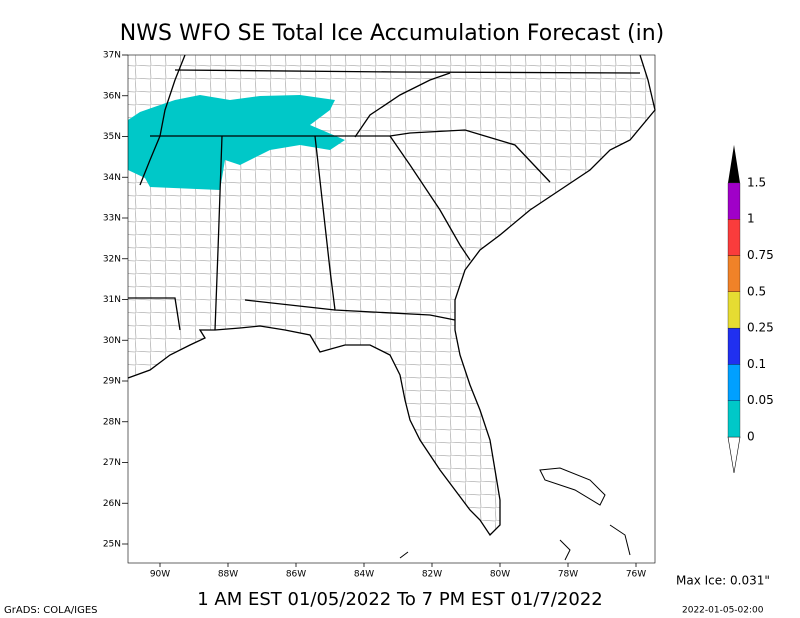 This screenshot has height=618, width=800. What do you see at coordinates (636, 575) in the screenshot?
I see `lon-label: 76W` at bounding box center [636, 575].